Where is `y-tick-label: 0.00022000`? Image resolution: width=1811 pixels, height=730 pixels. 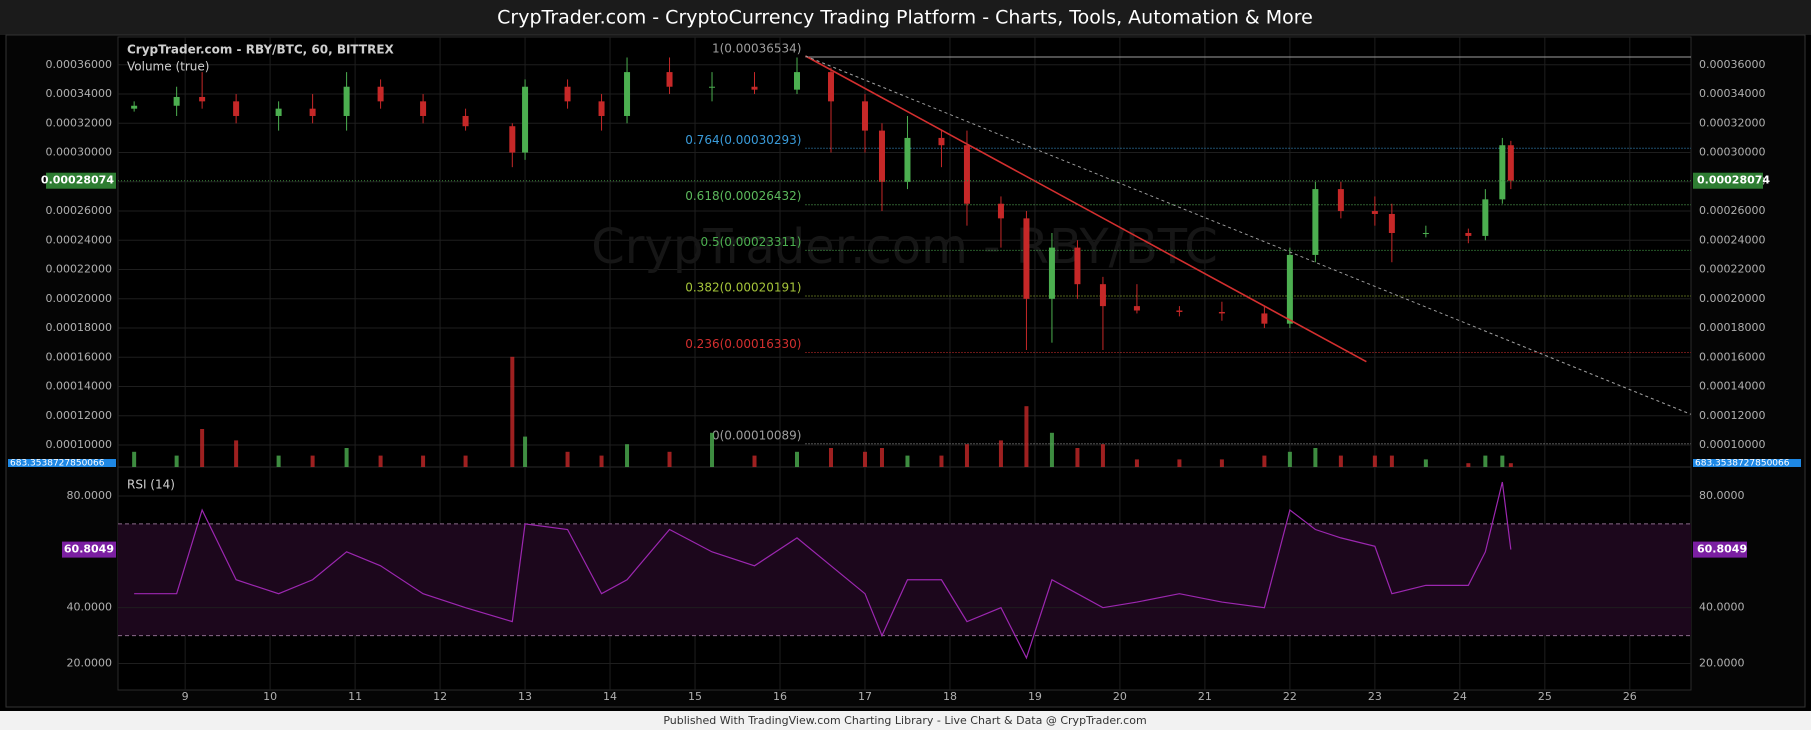
y-tick-label: 0.00022000 is located at coordinates (79, 269).